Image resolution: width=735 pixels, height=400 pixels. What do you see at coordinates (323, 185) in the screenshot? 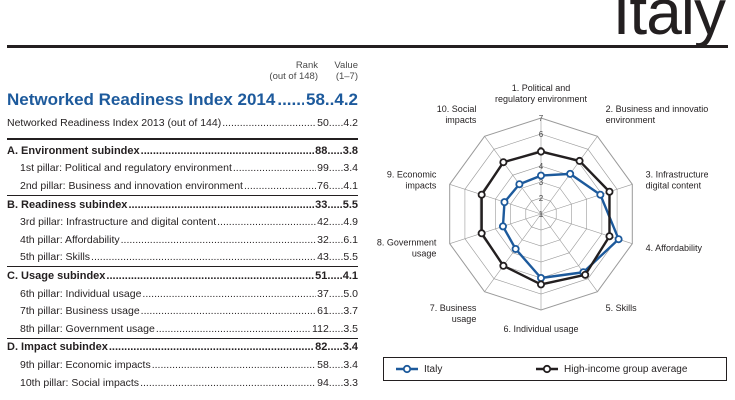
I see `row-rank: 76` at bounding box center [323, 185].